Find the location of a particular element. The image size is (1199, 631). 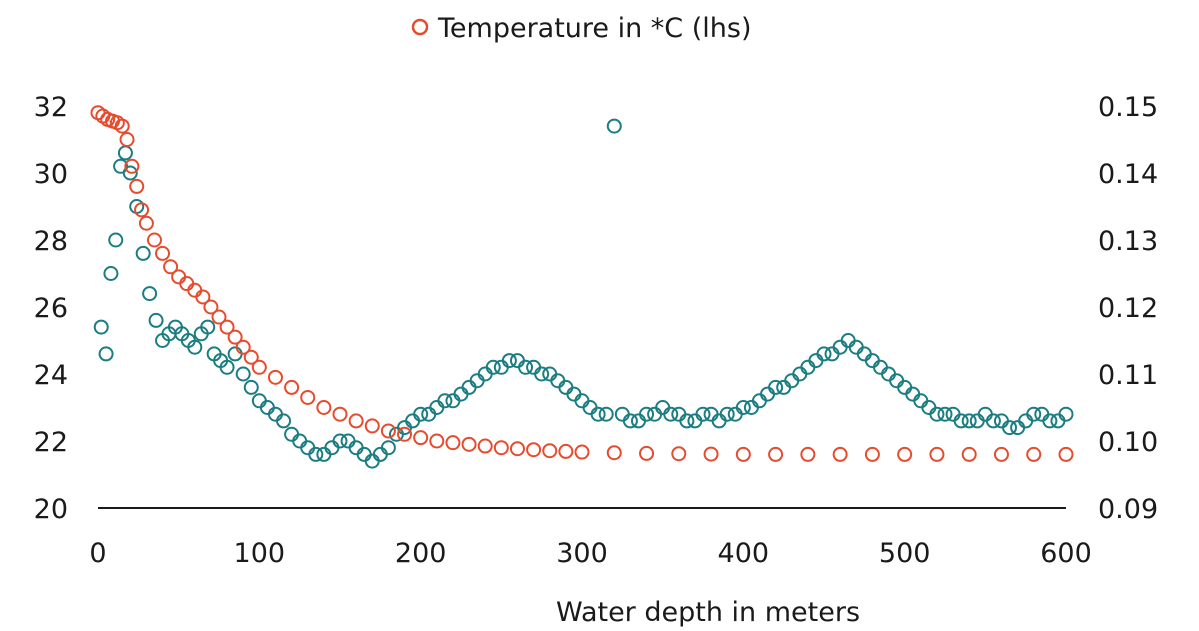

x-tick-labels: 0 100 200 300 400 500 600 is located at coordinates (590, 553).